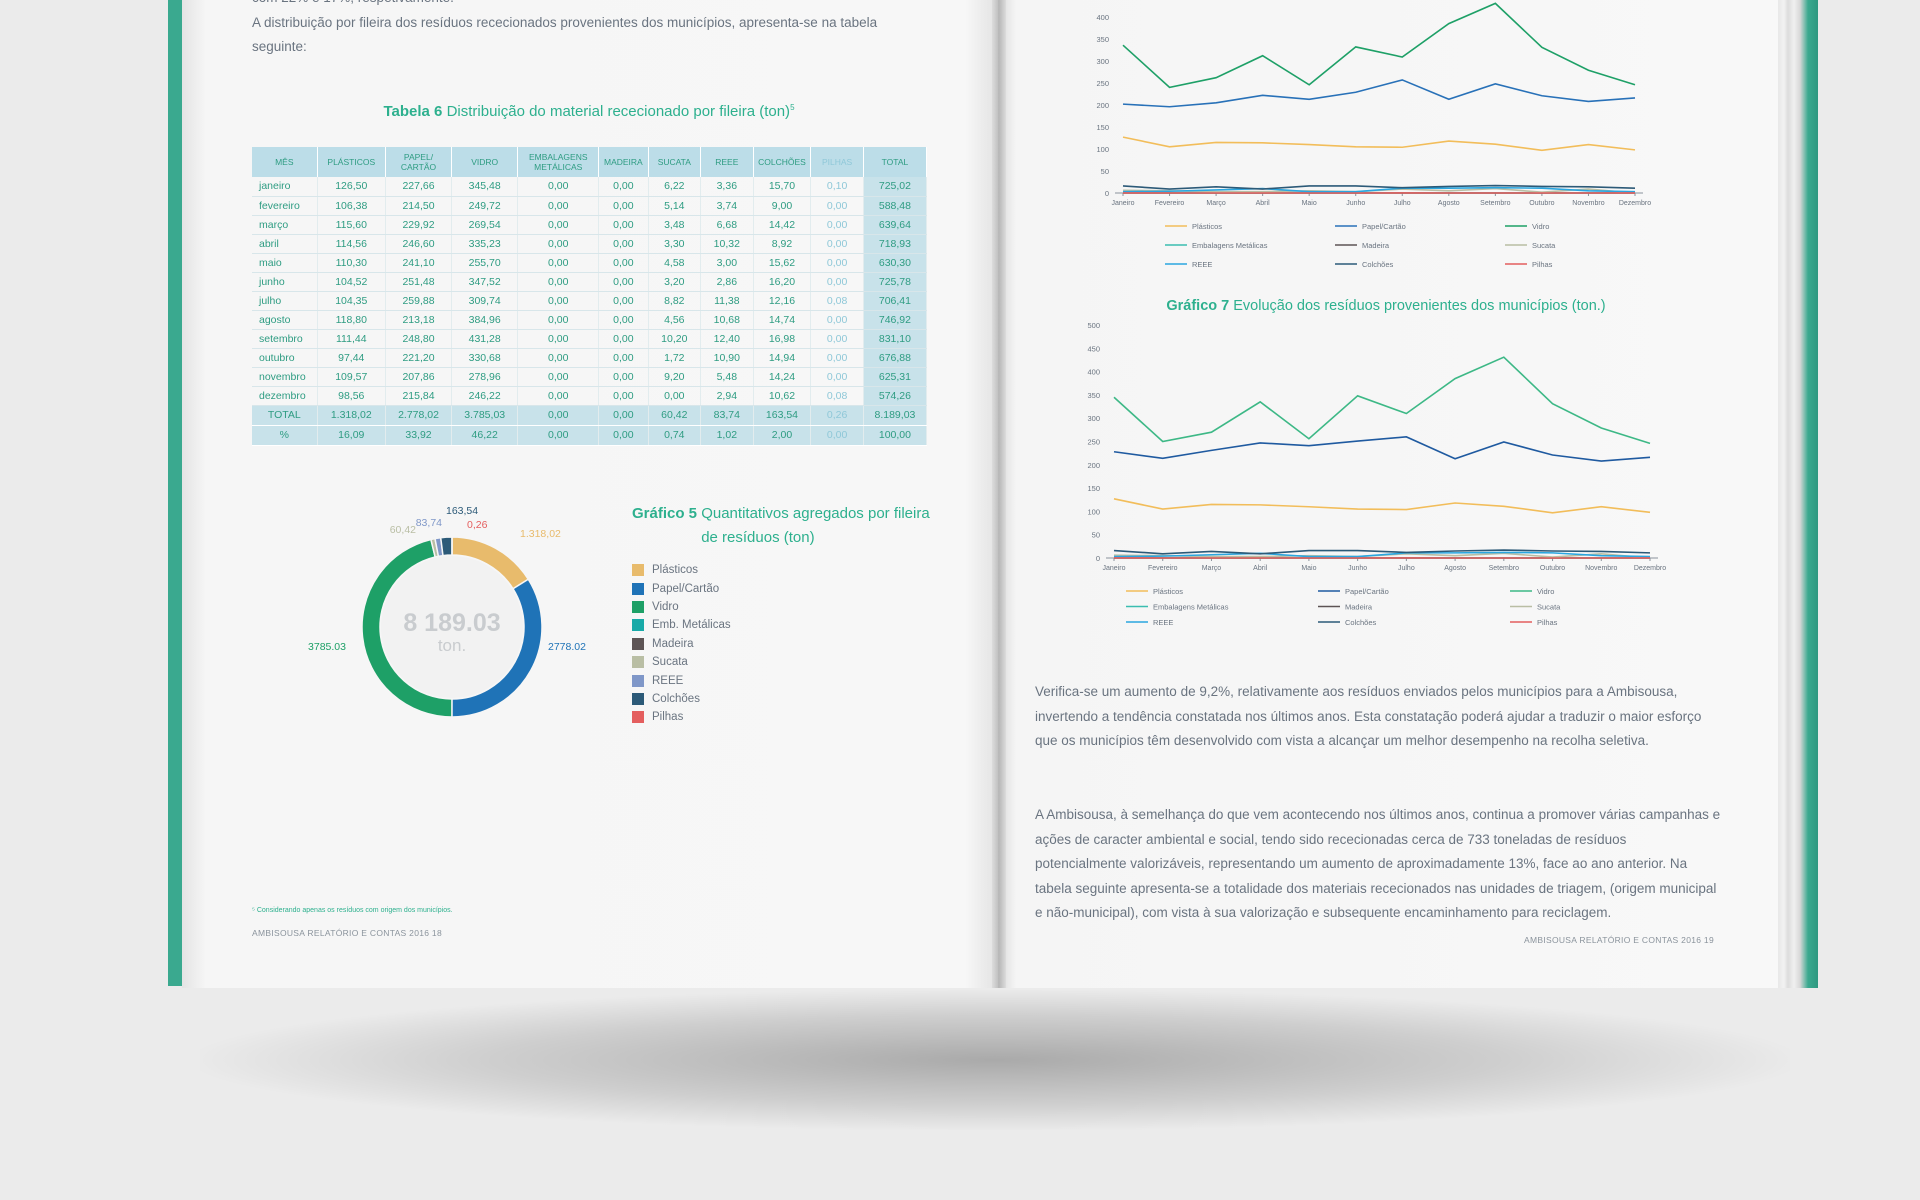 The height and width of the screenshot is (1200, 1920). I want to click on y-tick-label: 150, so click(1093, 488).